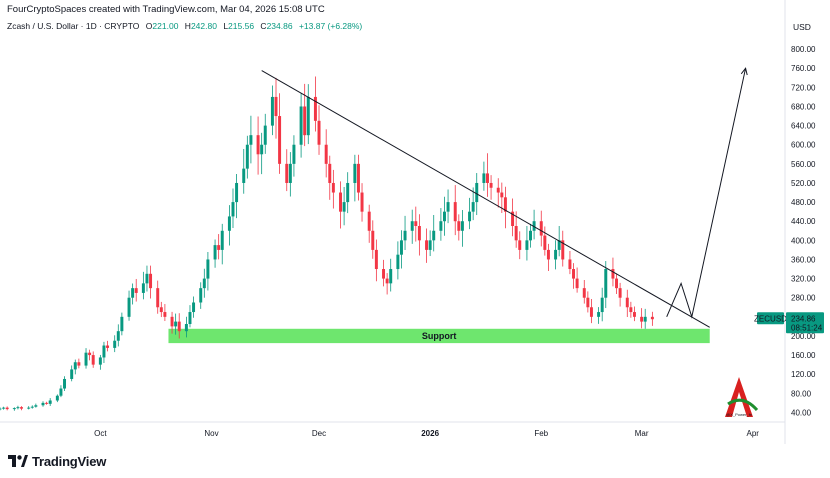  I want to click on support-zone, so click(439, 336).